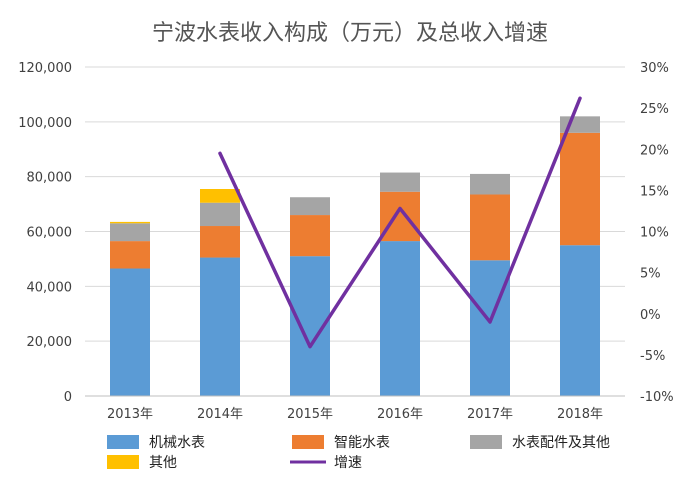 Image resolution: width=700 pixels, height=485 pixels. What do you see at coordinates (654, 191) in the screenshot?
I see `y-right-tick-label: 15%` at bounding box center [654, 191].